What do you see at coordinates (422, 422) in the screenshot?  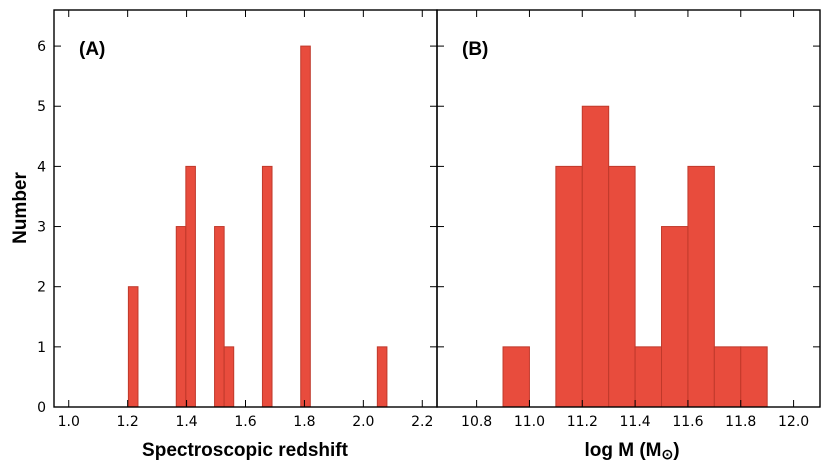 I see `panel-a-xtick-label-6: 2.2` at bounding box center [422, 422].